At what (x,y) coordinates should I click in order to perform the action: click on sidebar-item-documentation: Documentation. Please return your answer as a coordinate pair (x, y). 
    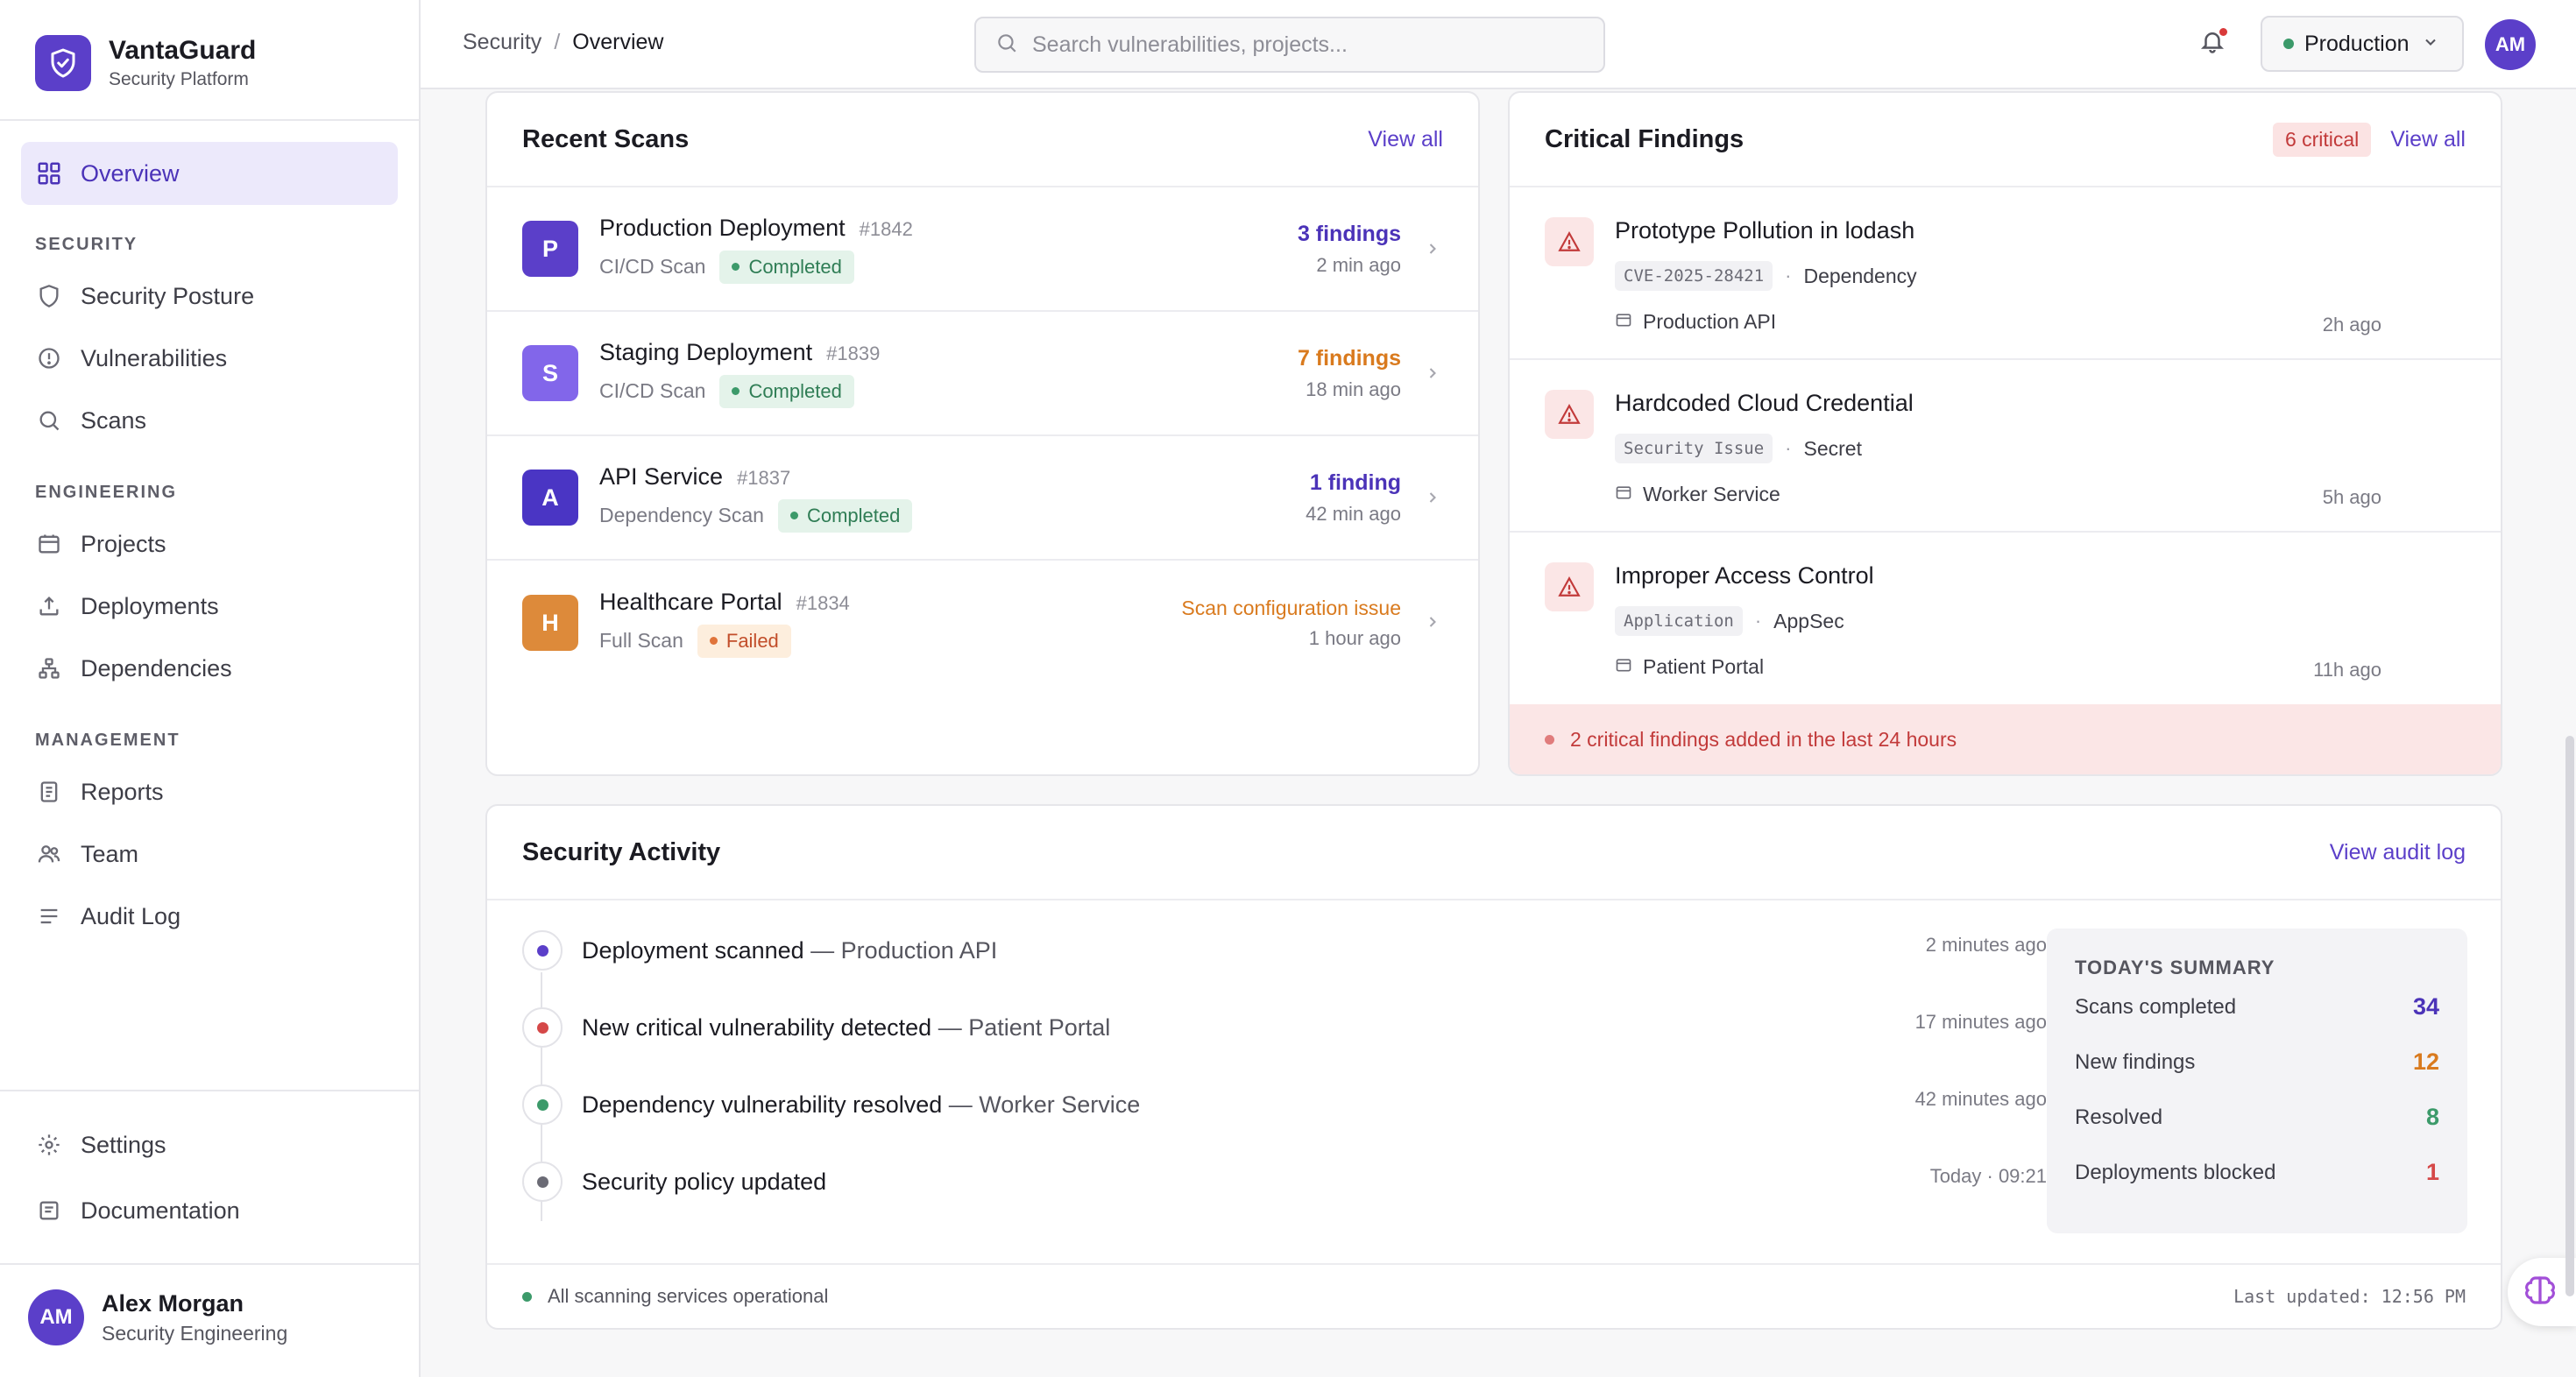
    Looking at the image, I should click on (209, 1211).